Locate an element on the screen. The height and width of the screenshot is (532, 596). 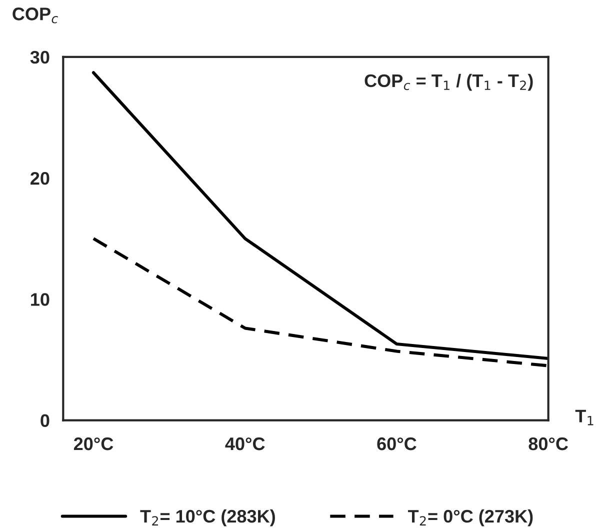
legend-label: T$_{2}$= 0°C (273K) is located at coordinates (470, 517).